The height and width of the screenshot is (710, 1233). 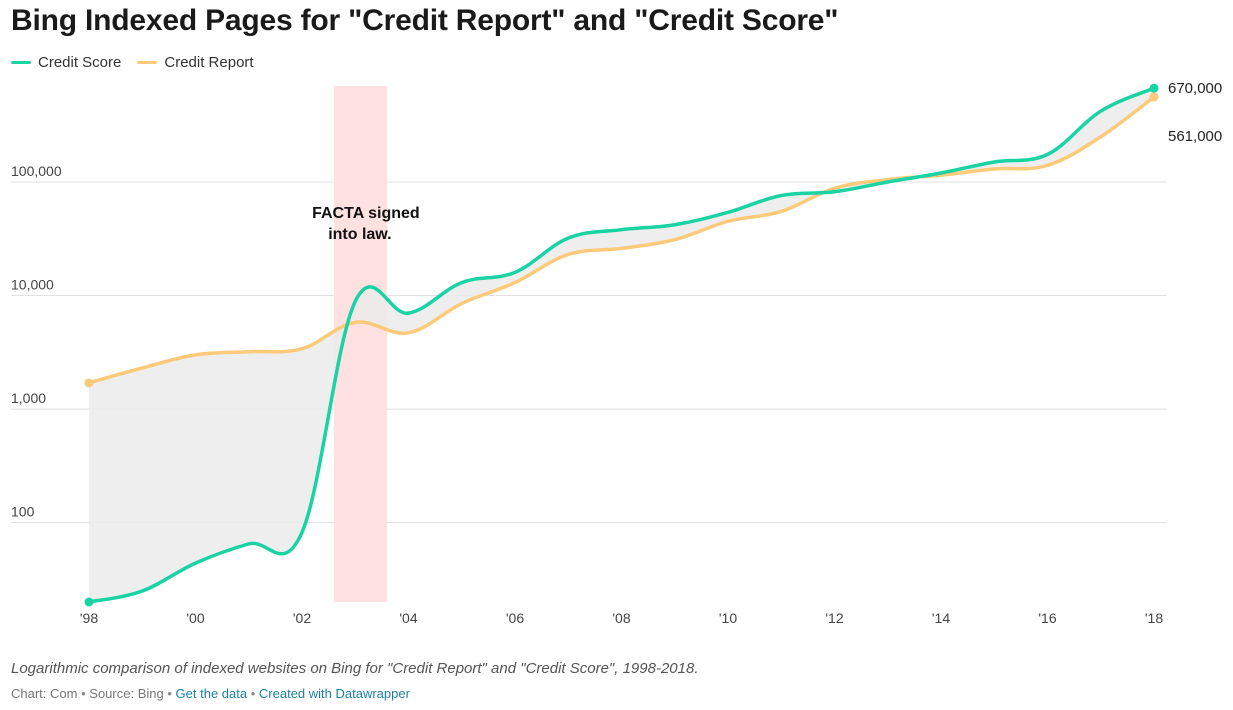 What do you see at coordinates (23, 512) in the screenshot?
I see `y-tick-label: 100` at bounding box center [23, 512].